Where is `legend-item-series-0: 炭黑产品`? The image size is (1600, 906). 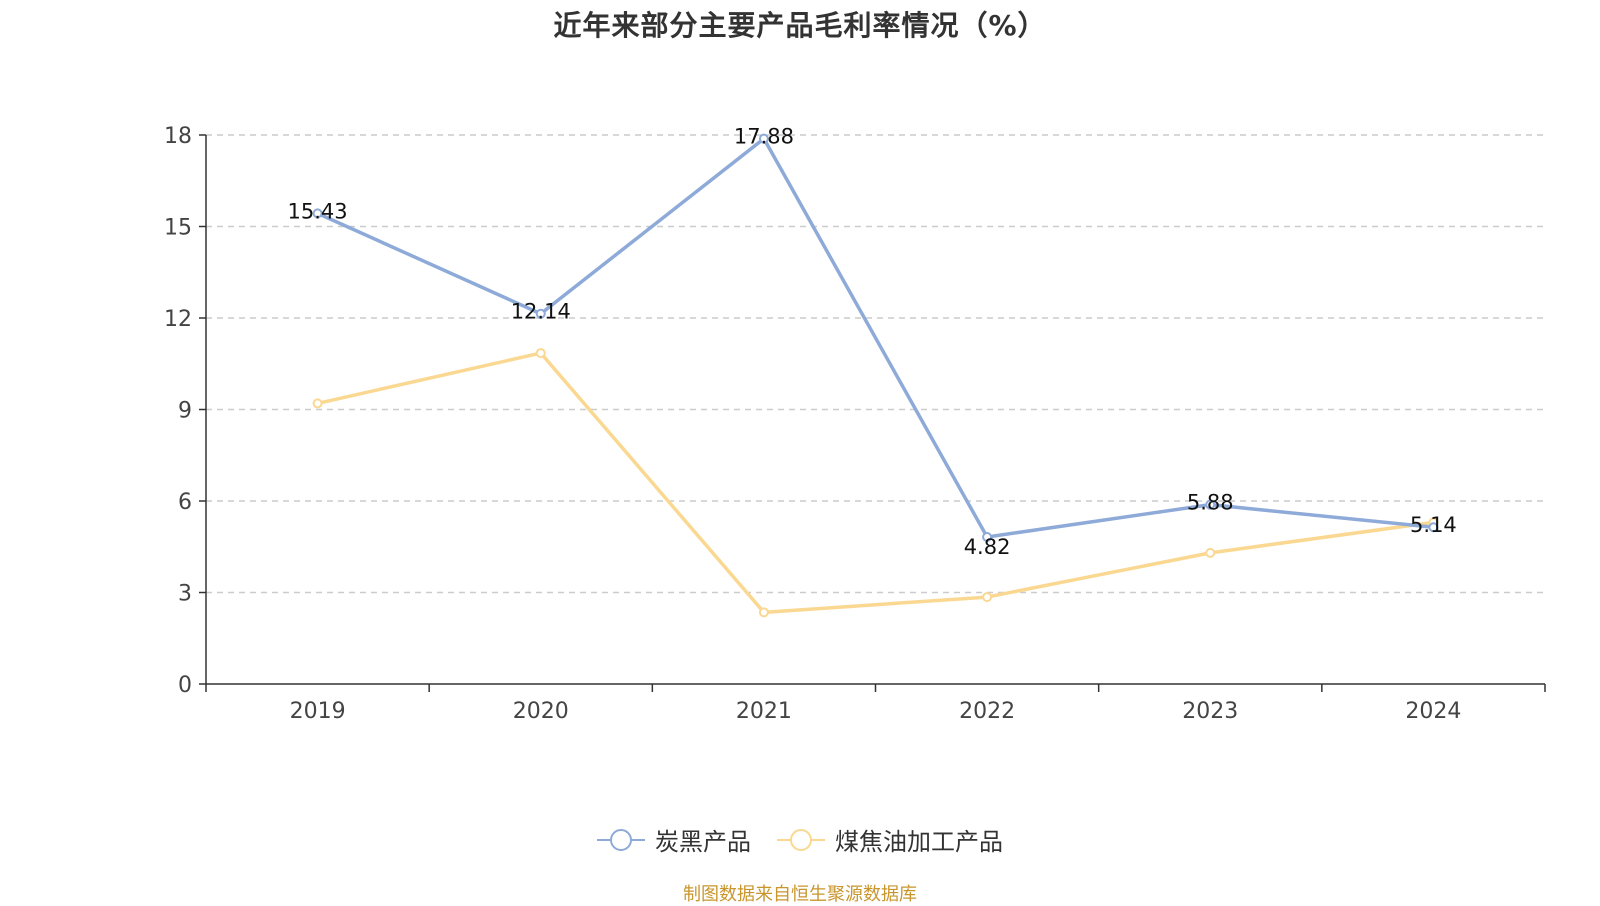
legend-item-series-0: 炭黑产品 is located at coordinates (674, 839).